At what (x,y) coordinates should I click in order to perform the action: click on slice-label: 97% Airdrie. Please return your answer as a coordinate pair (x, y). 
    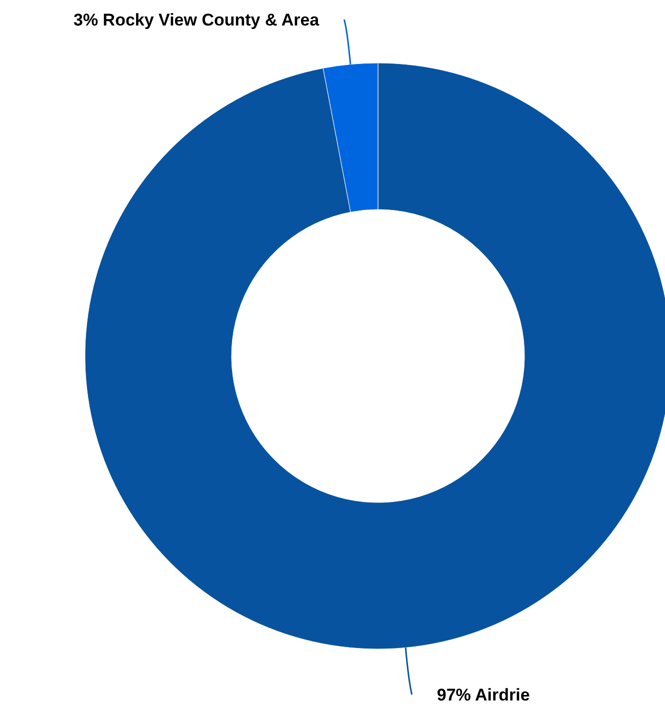
    Looking at the image, I should click on (483, 694).